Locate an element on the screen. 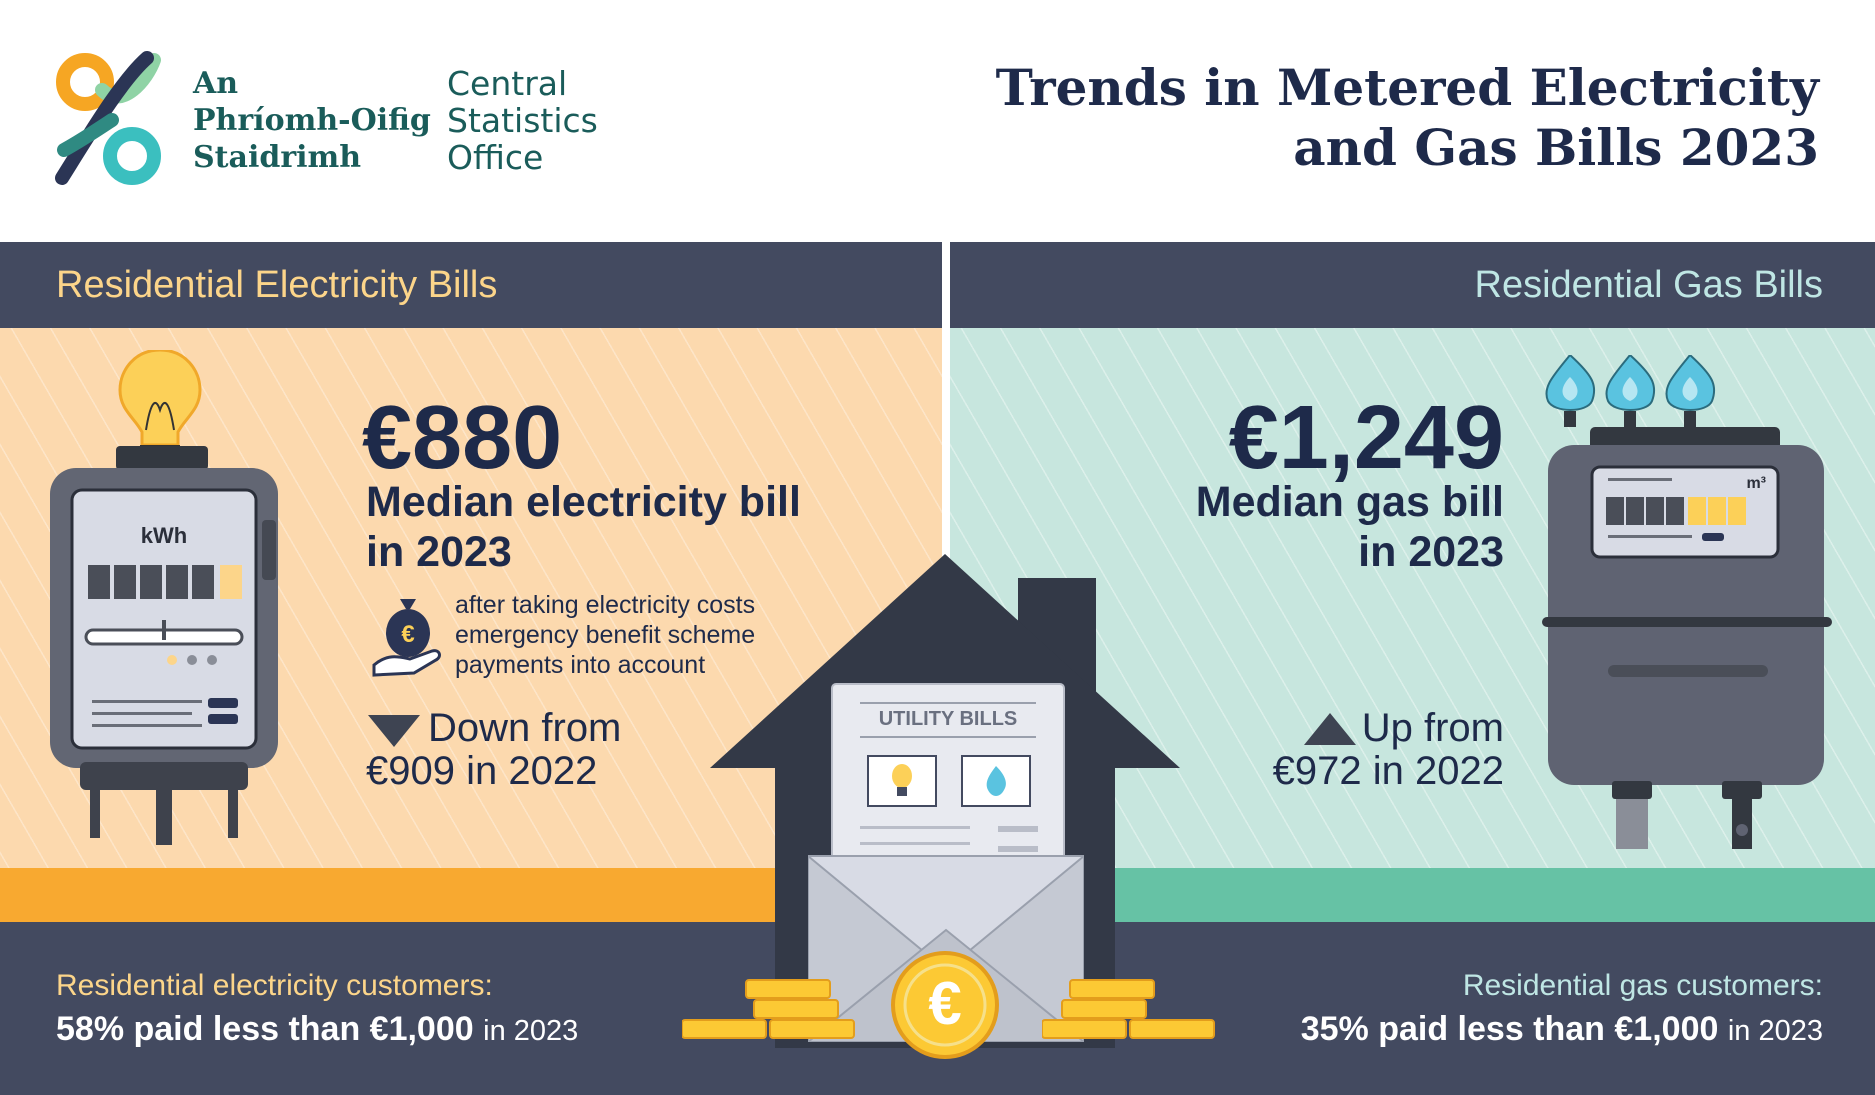  gas-meter-icon: m³ is located at coordinates (1687, 602).